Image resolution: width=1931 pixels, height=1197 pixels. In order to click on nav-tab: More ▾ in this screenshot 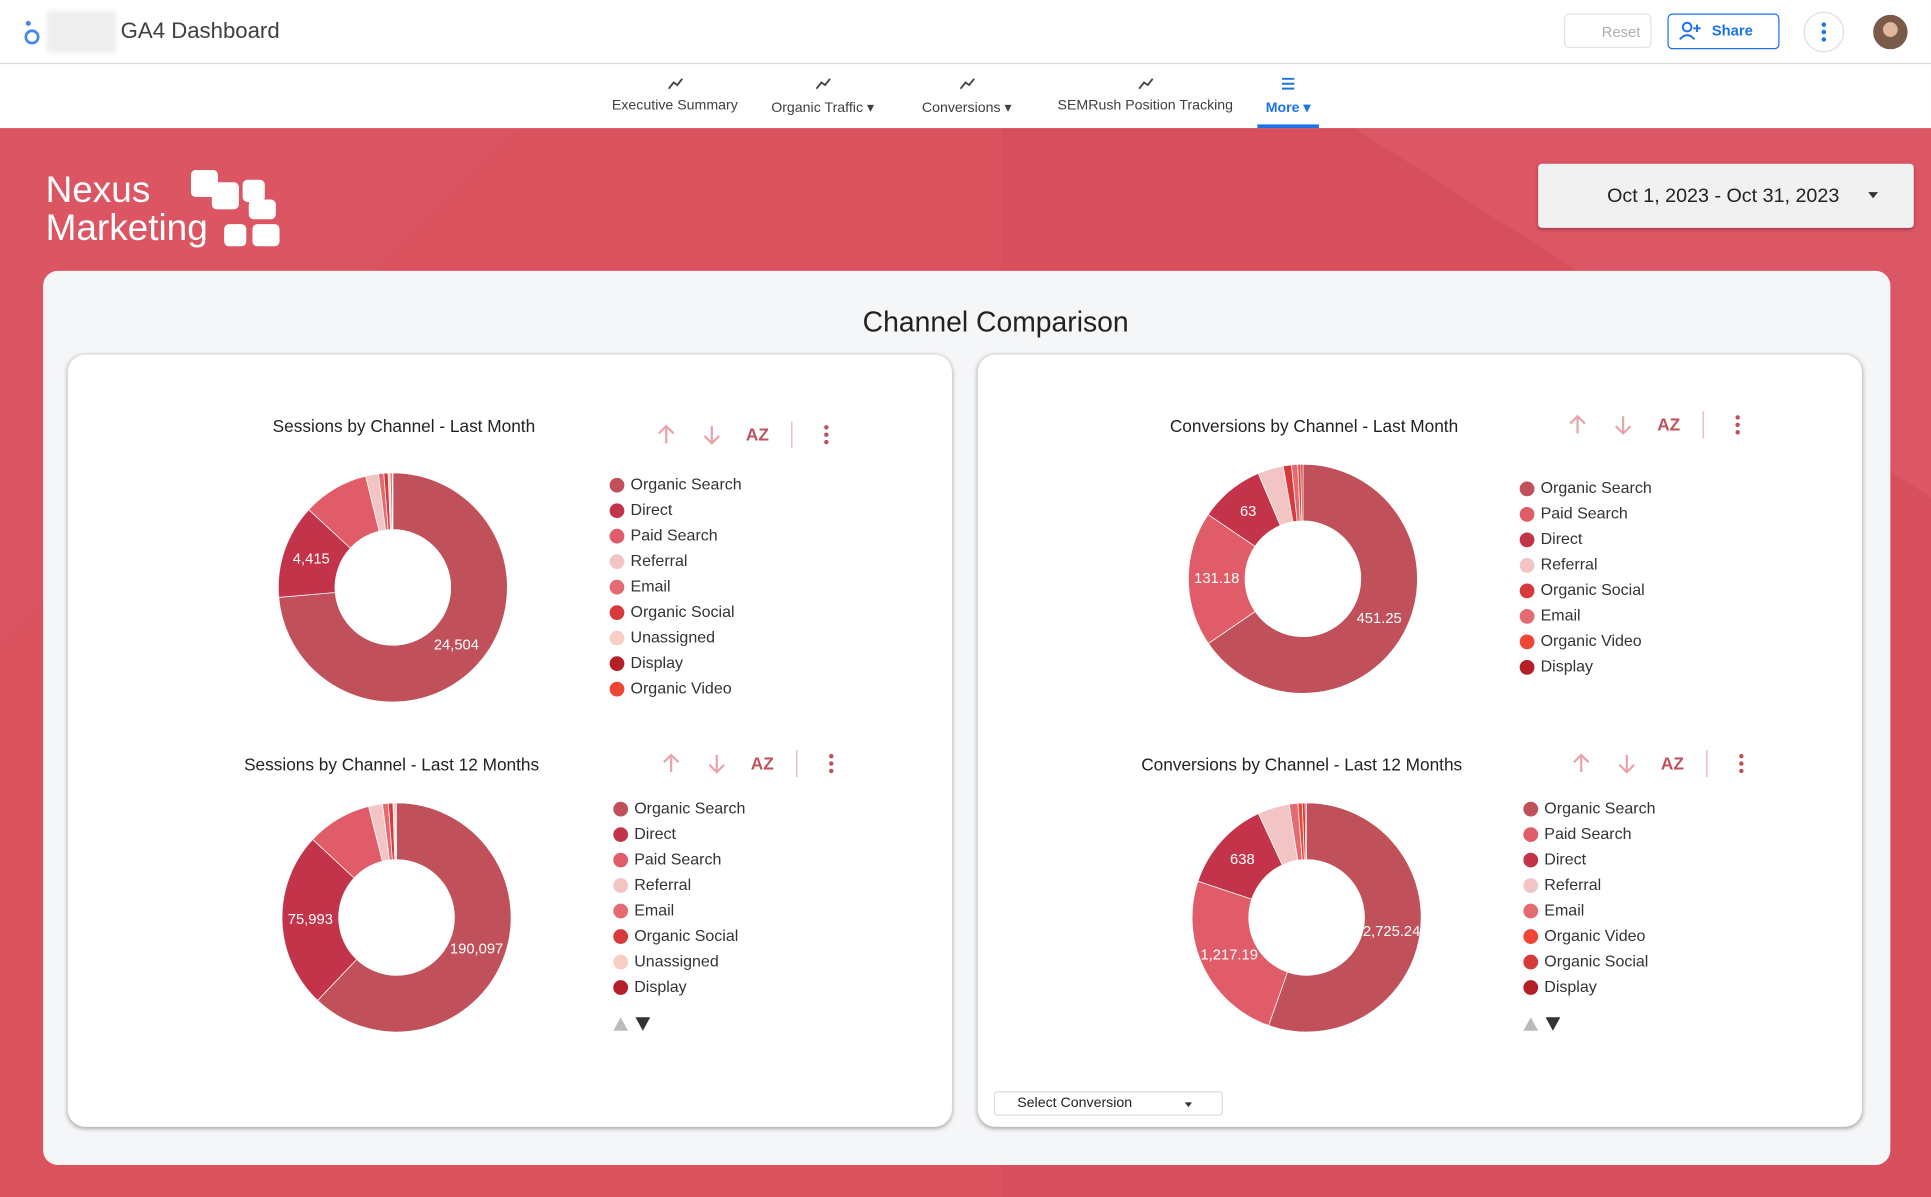, I will do `click(1288, 108)`.